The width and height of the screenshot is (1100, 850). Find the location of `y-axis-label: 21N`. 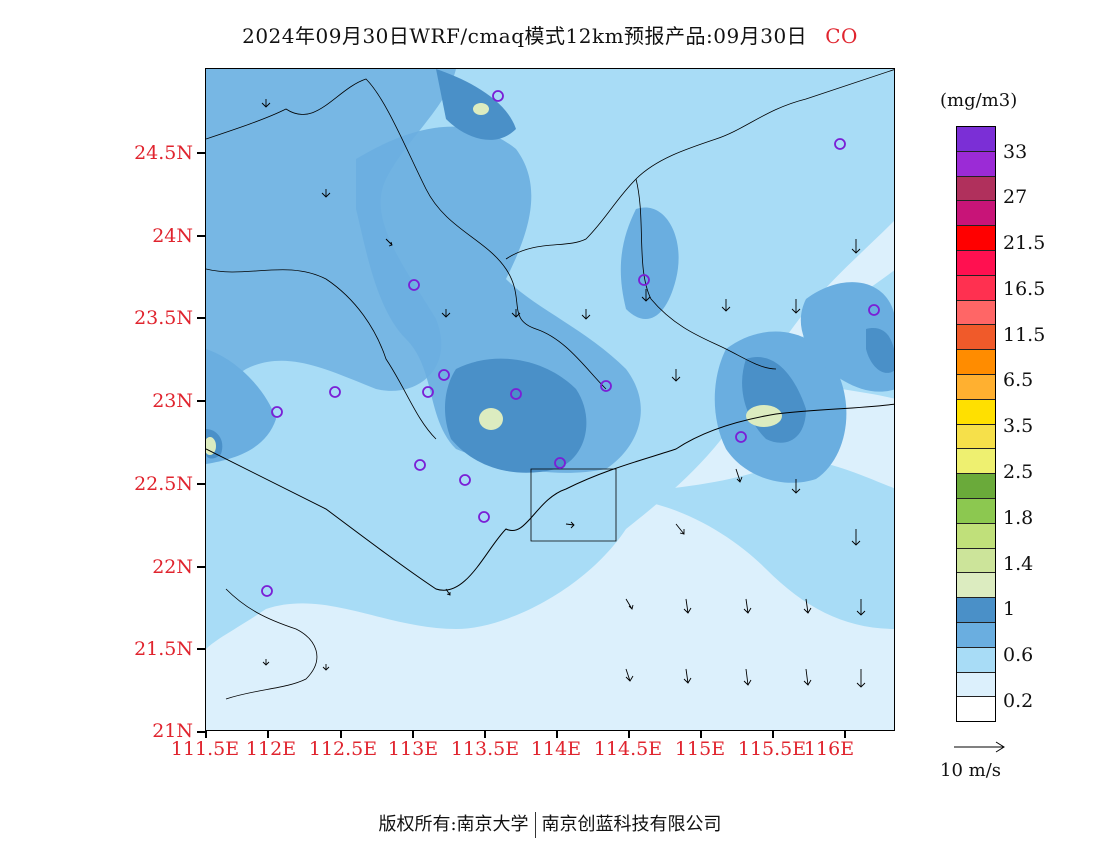

y-axis-label: 21N is located at coordinates (172, 731).